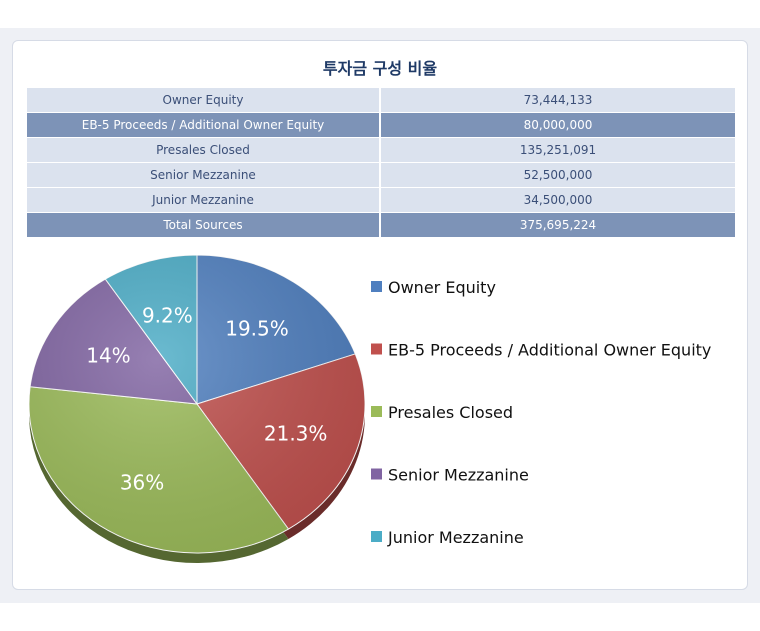  Describe the element at coordinates (142, 482) in the screenshot. I see `slice-label: 36%` at that location.